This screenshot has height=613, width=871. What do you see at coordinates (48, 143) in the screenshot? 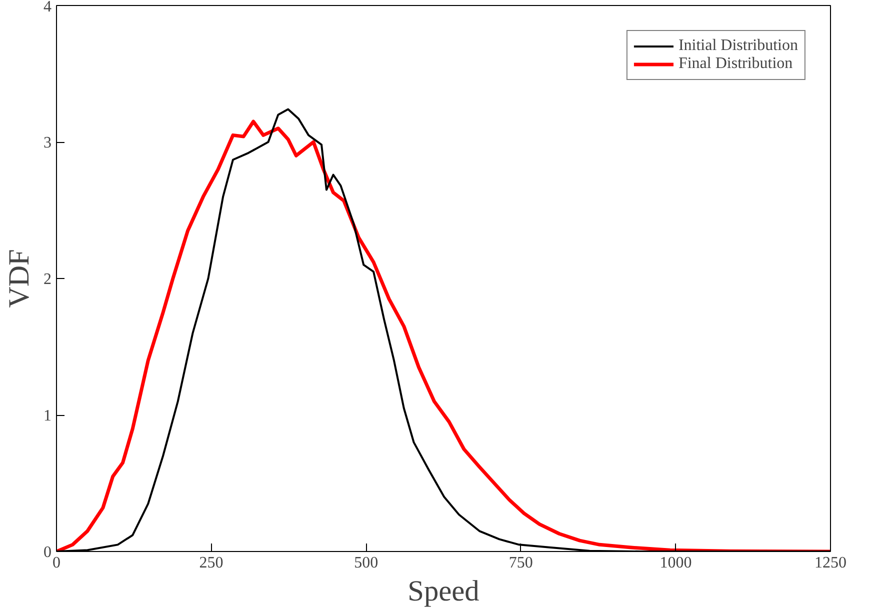
I see `y-tick-label: 3` at bounding box center [48, 143].